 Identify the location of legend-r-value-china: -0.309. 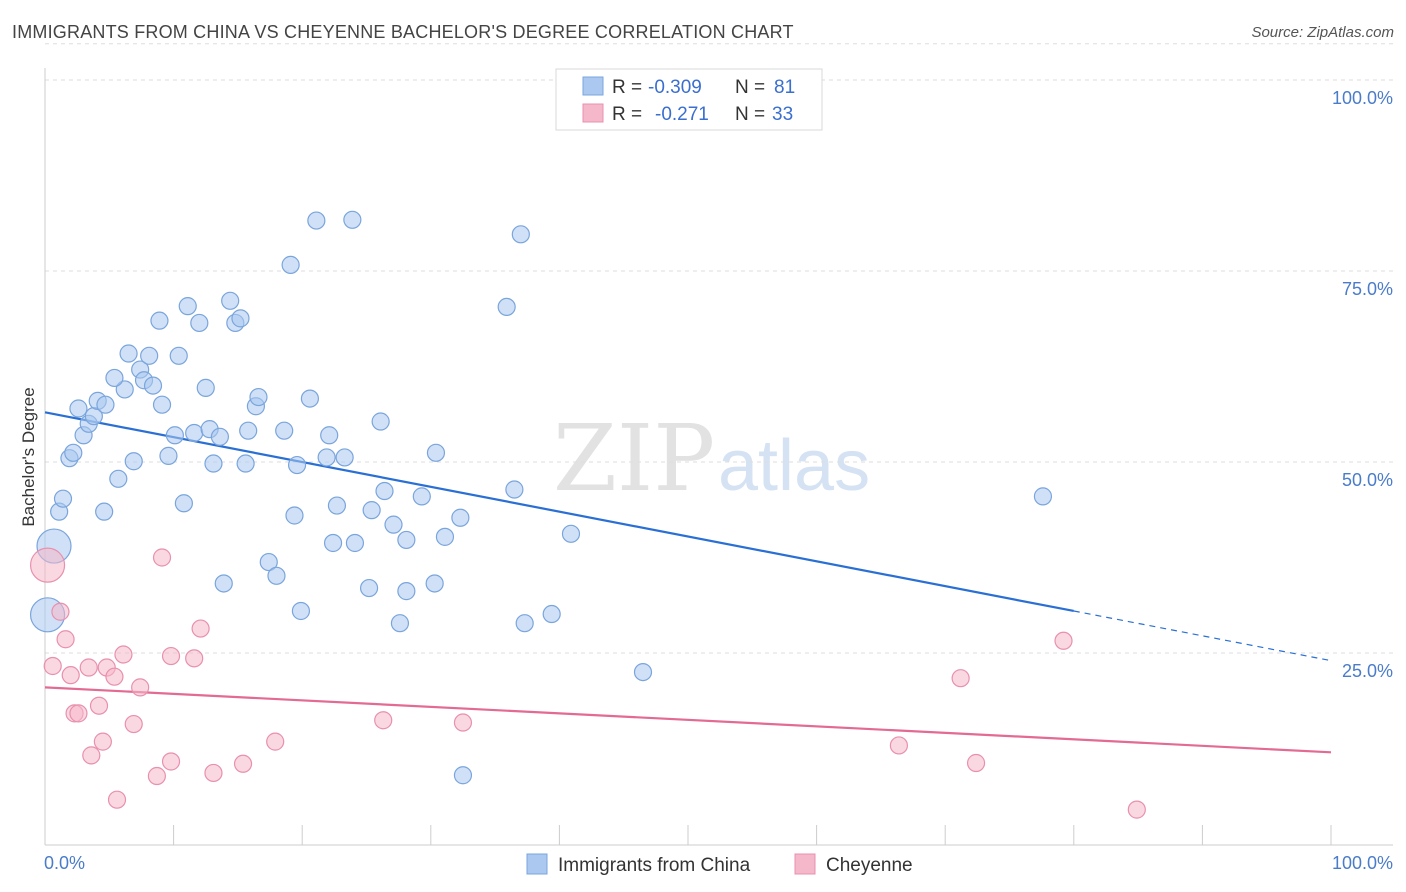
(675, 87).